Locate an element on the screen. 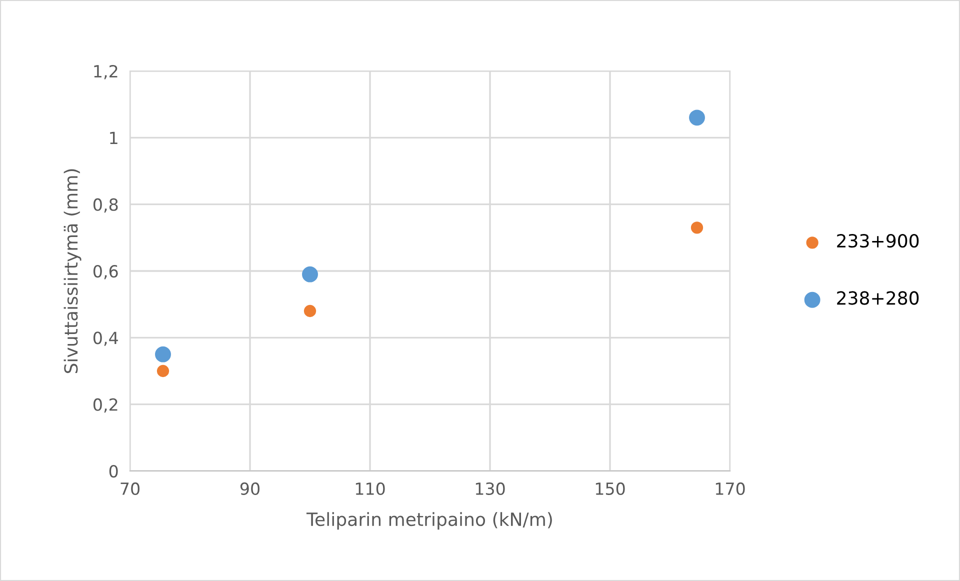  x-tick-label: 130 is located at coordinates (490, 489).